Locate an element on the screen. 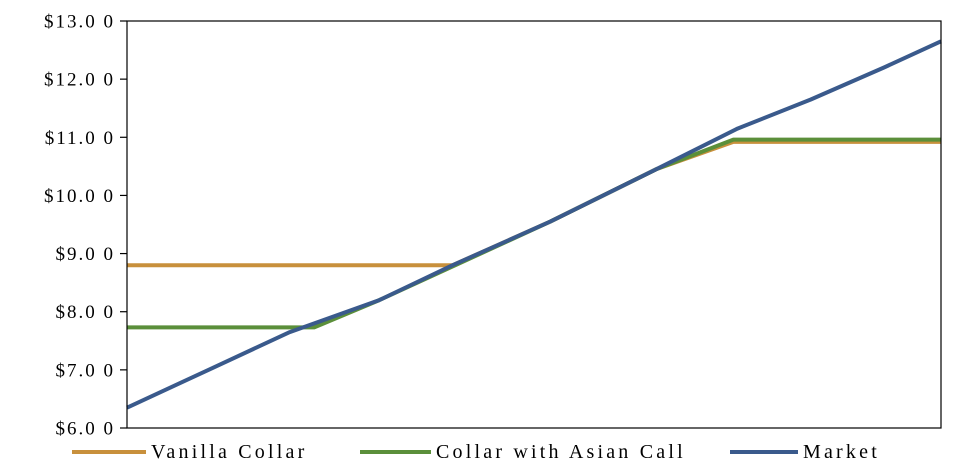 Image resolution: width=954 pixels, height=469 pixels. legend-label-vanilla-collar: Vanilla Collar is located at coordinates (229, 452).